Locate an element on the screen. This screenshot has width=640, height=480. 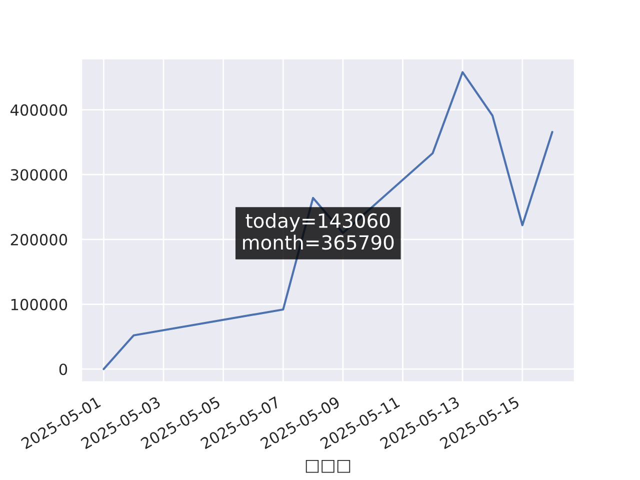
y-tick-label: 300000 is located at coordinates (39, 175).